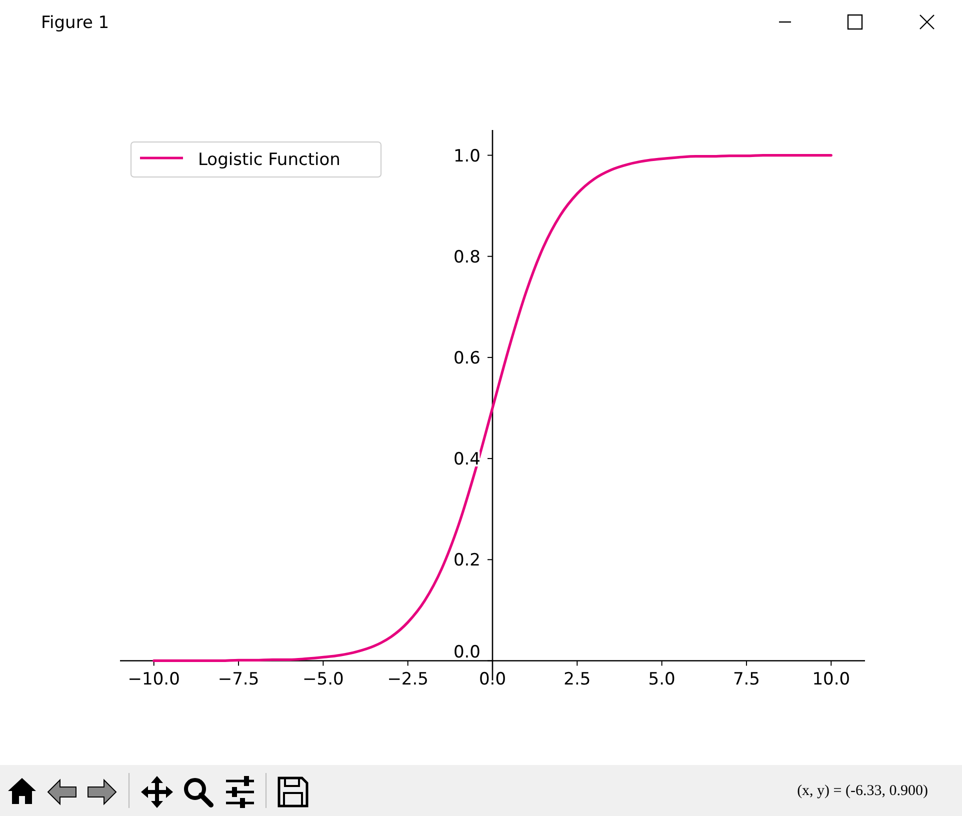  What do you see at coordinates (746, 680) in the screenshot?
I see `x-tick-label: 7.5` at bounding box center [746, 680].